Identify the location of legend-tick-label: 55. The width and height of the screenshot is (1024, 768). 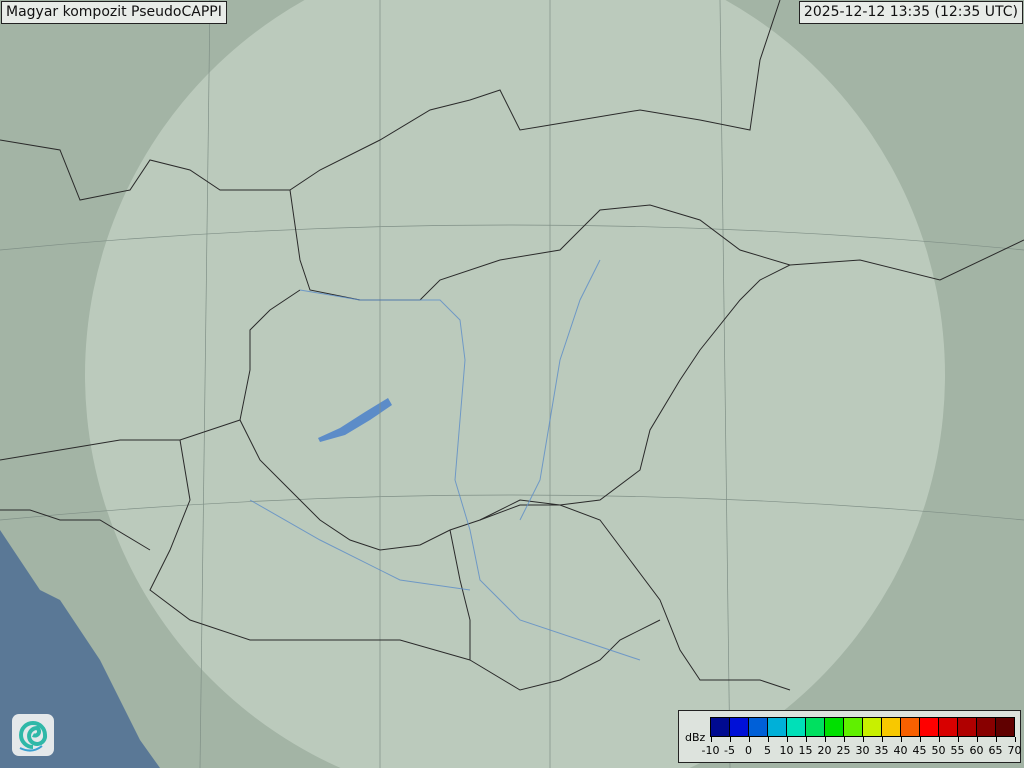
(957, 750).